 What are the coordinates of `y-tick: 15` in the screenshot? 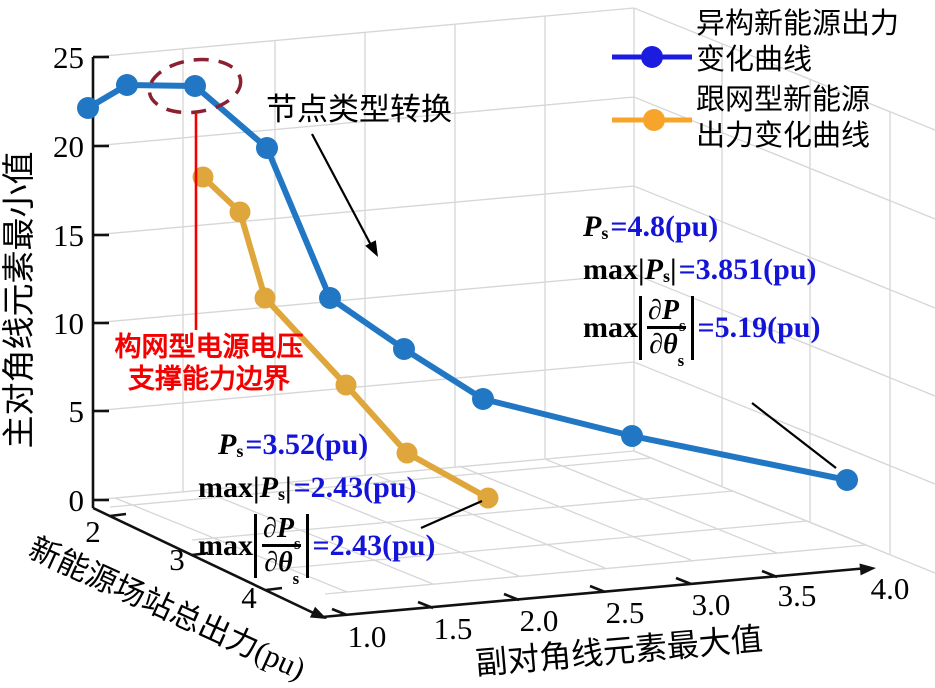 It's located at (68, 235).